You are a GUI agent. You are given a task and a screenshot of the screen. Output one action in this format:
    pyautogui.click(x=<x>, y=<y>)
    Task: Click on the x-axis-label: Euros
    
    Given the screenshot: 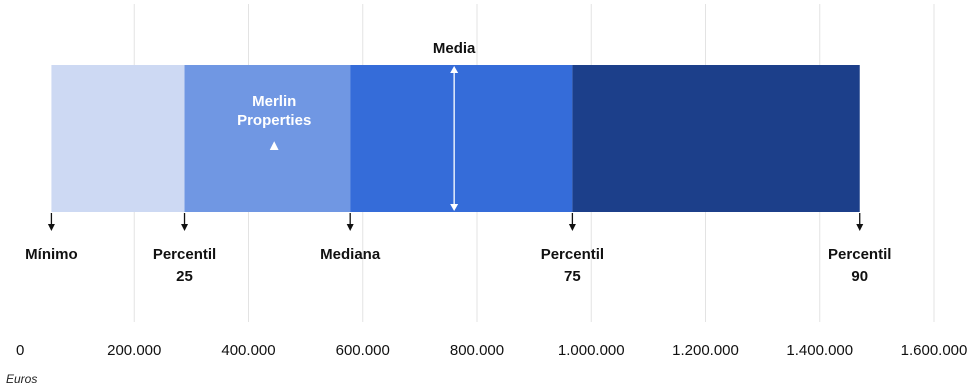 What is the action you would take?
    pyautogui.click(x=21, y=379)
    